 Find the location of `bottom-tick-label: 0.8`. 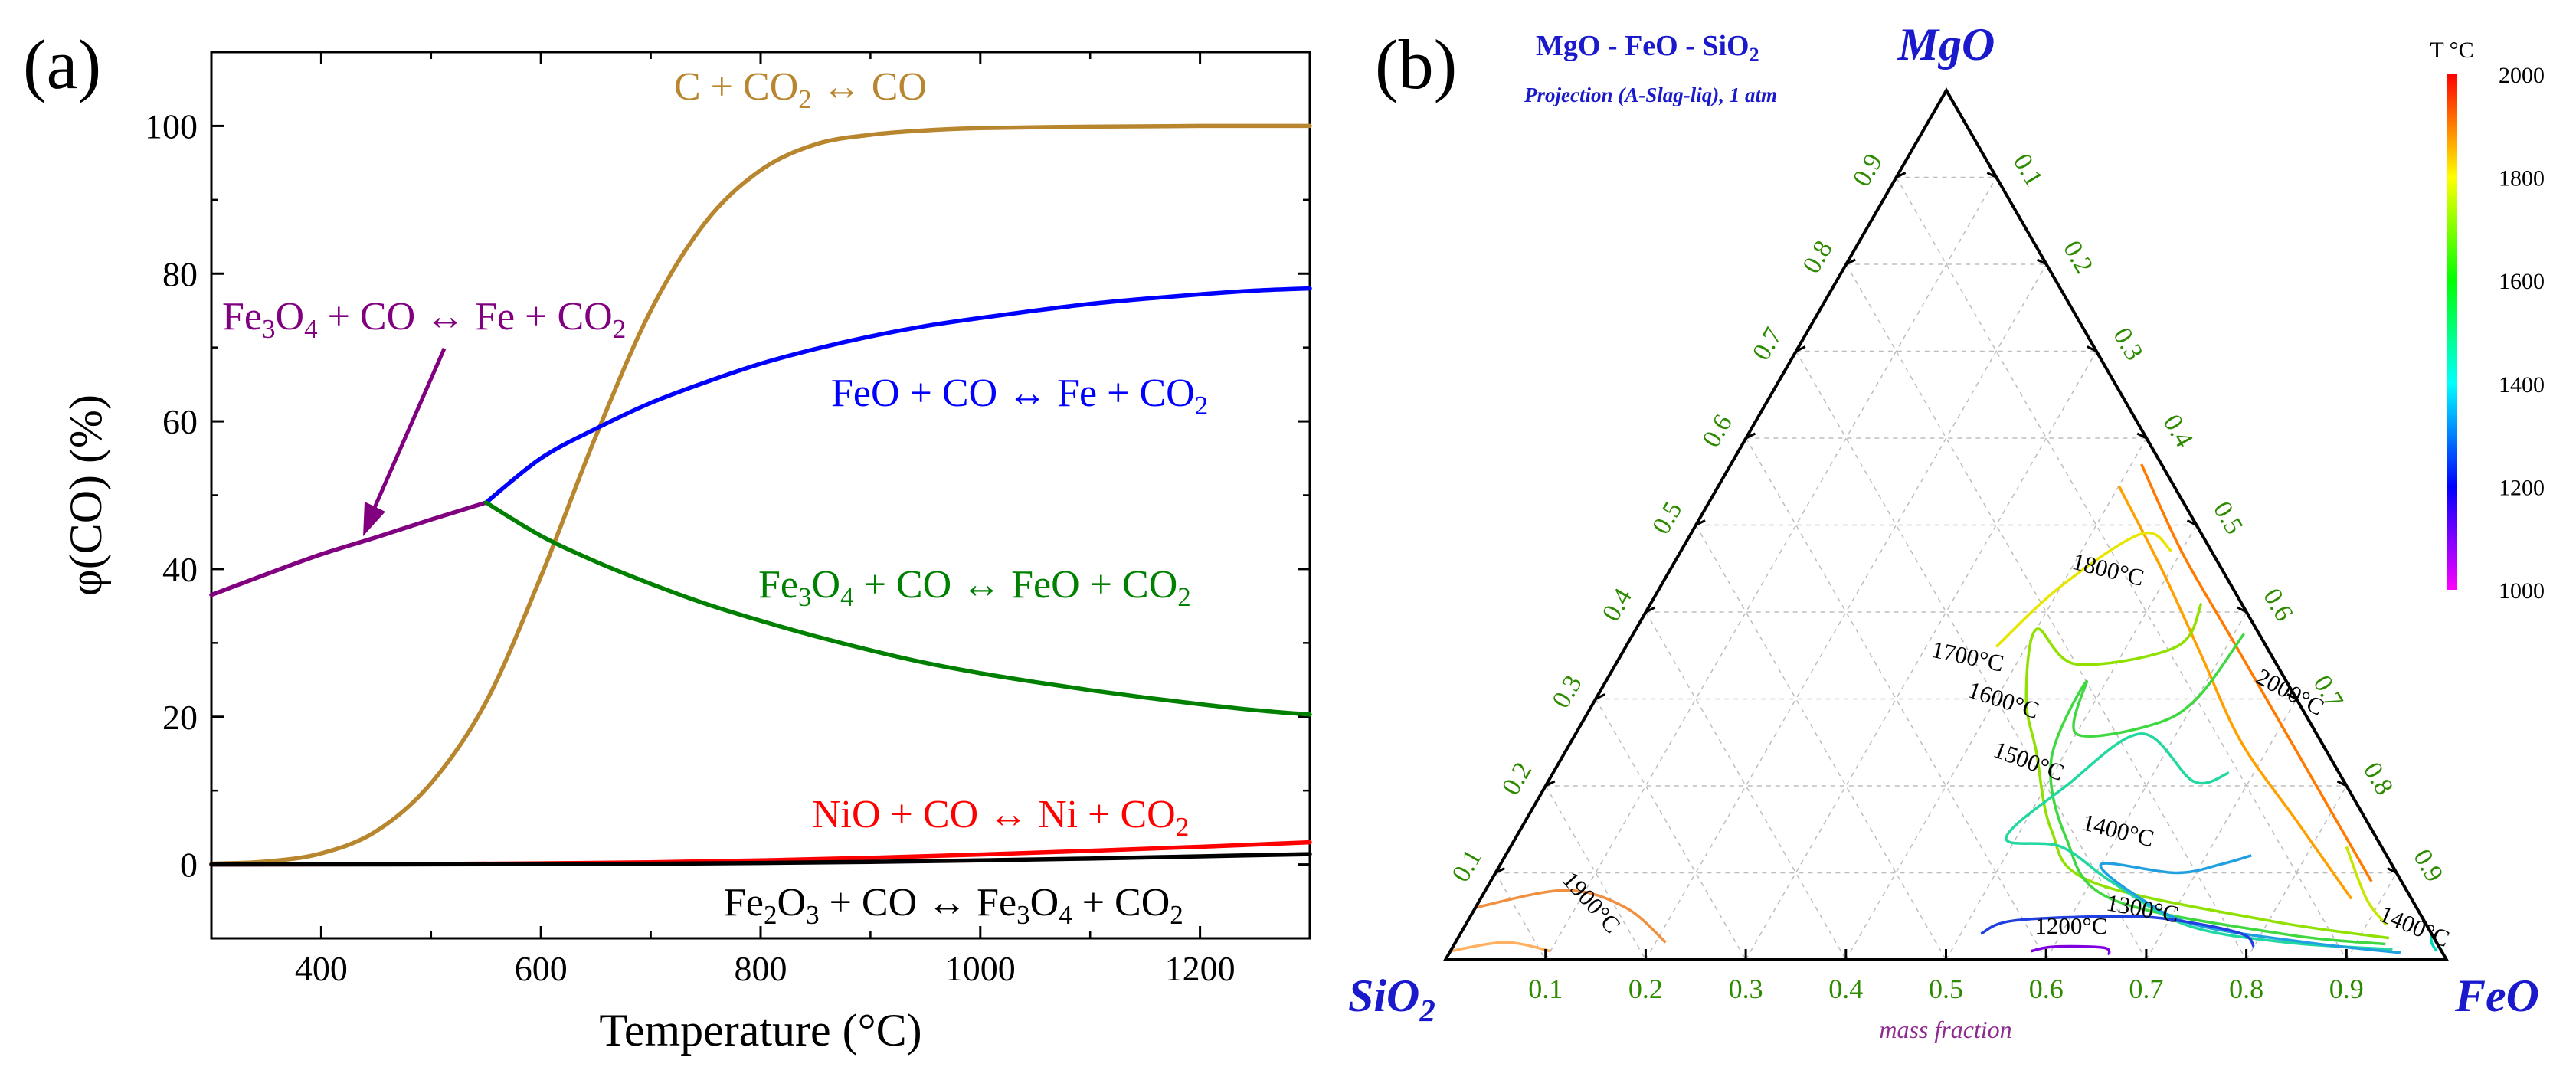

bottom-tick-label: 0.8 is located at coordinates (2246, 989).